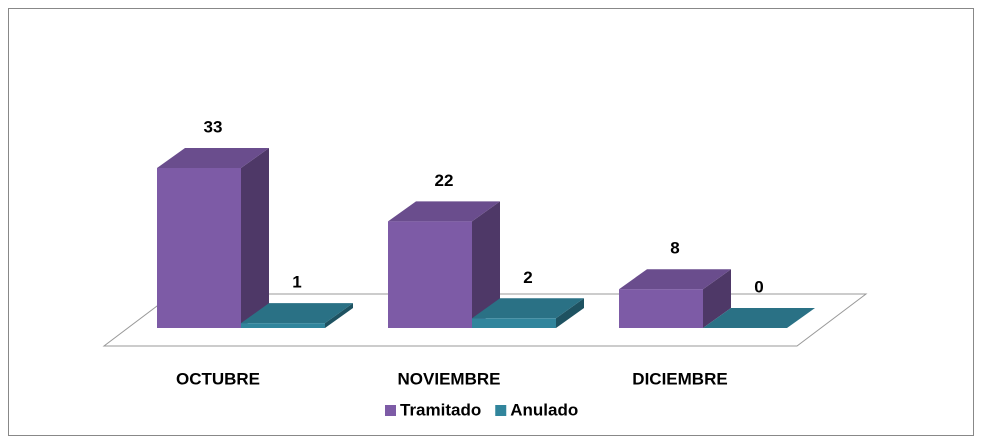 This screenshot has height=444, width=982. I want to click on value-label: 0, so click(758, 286).